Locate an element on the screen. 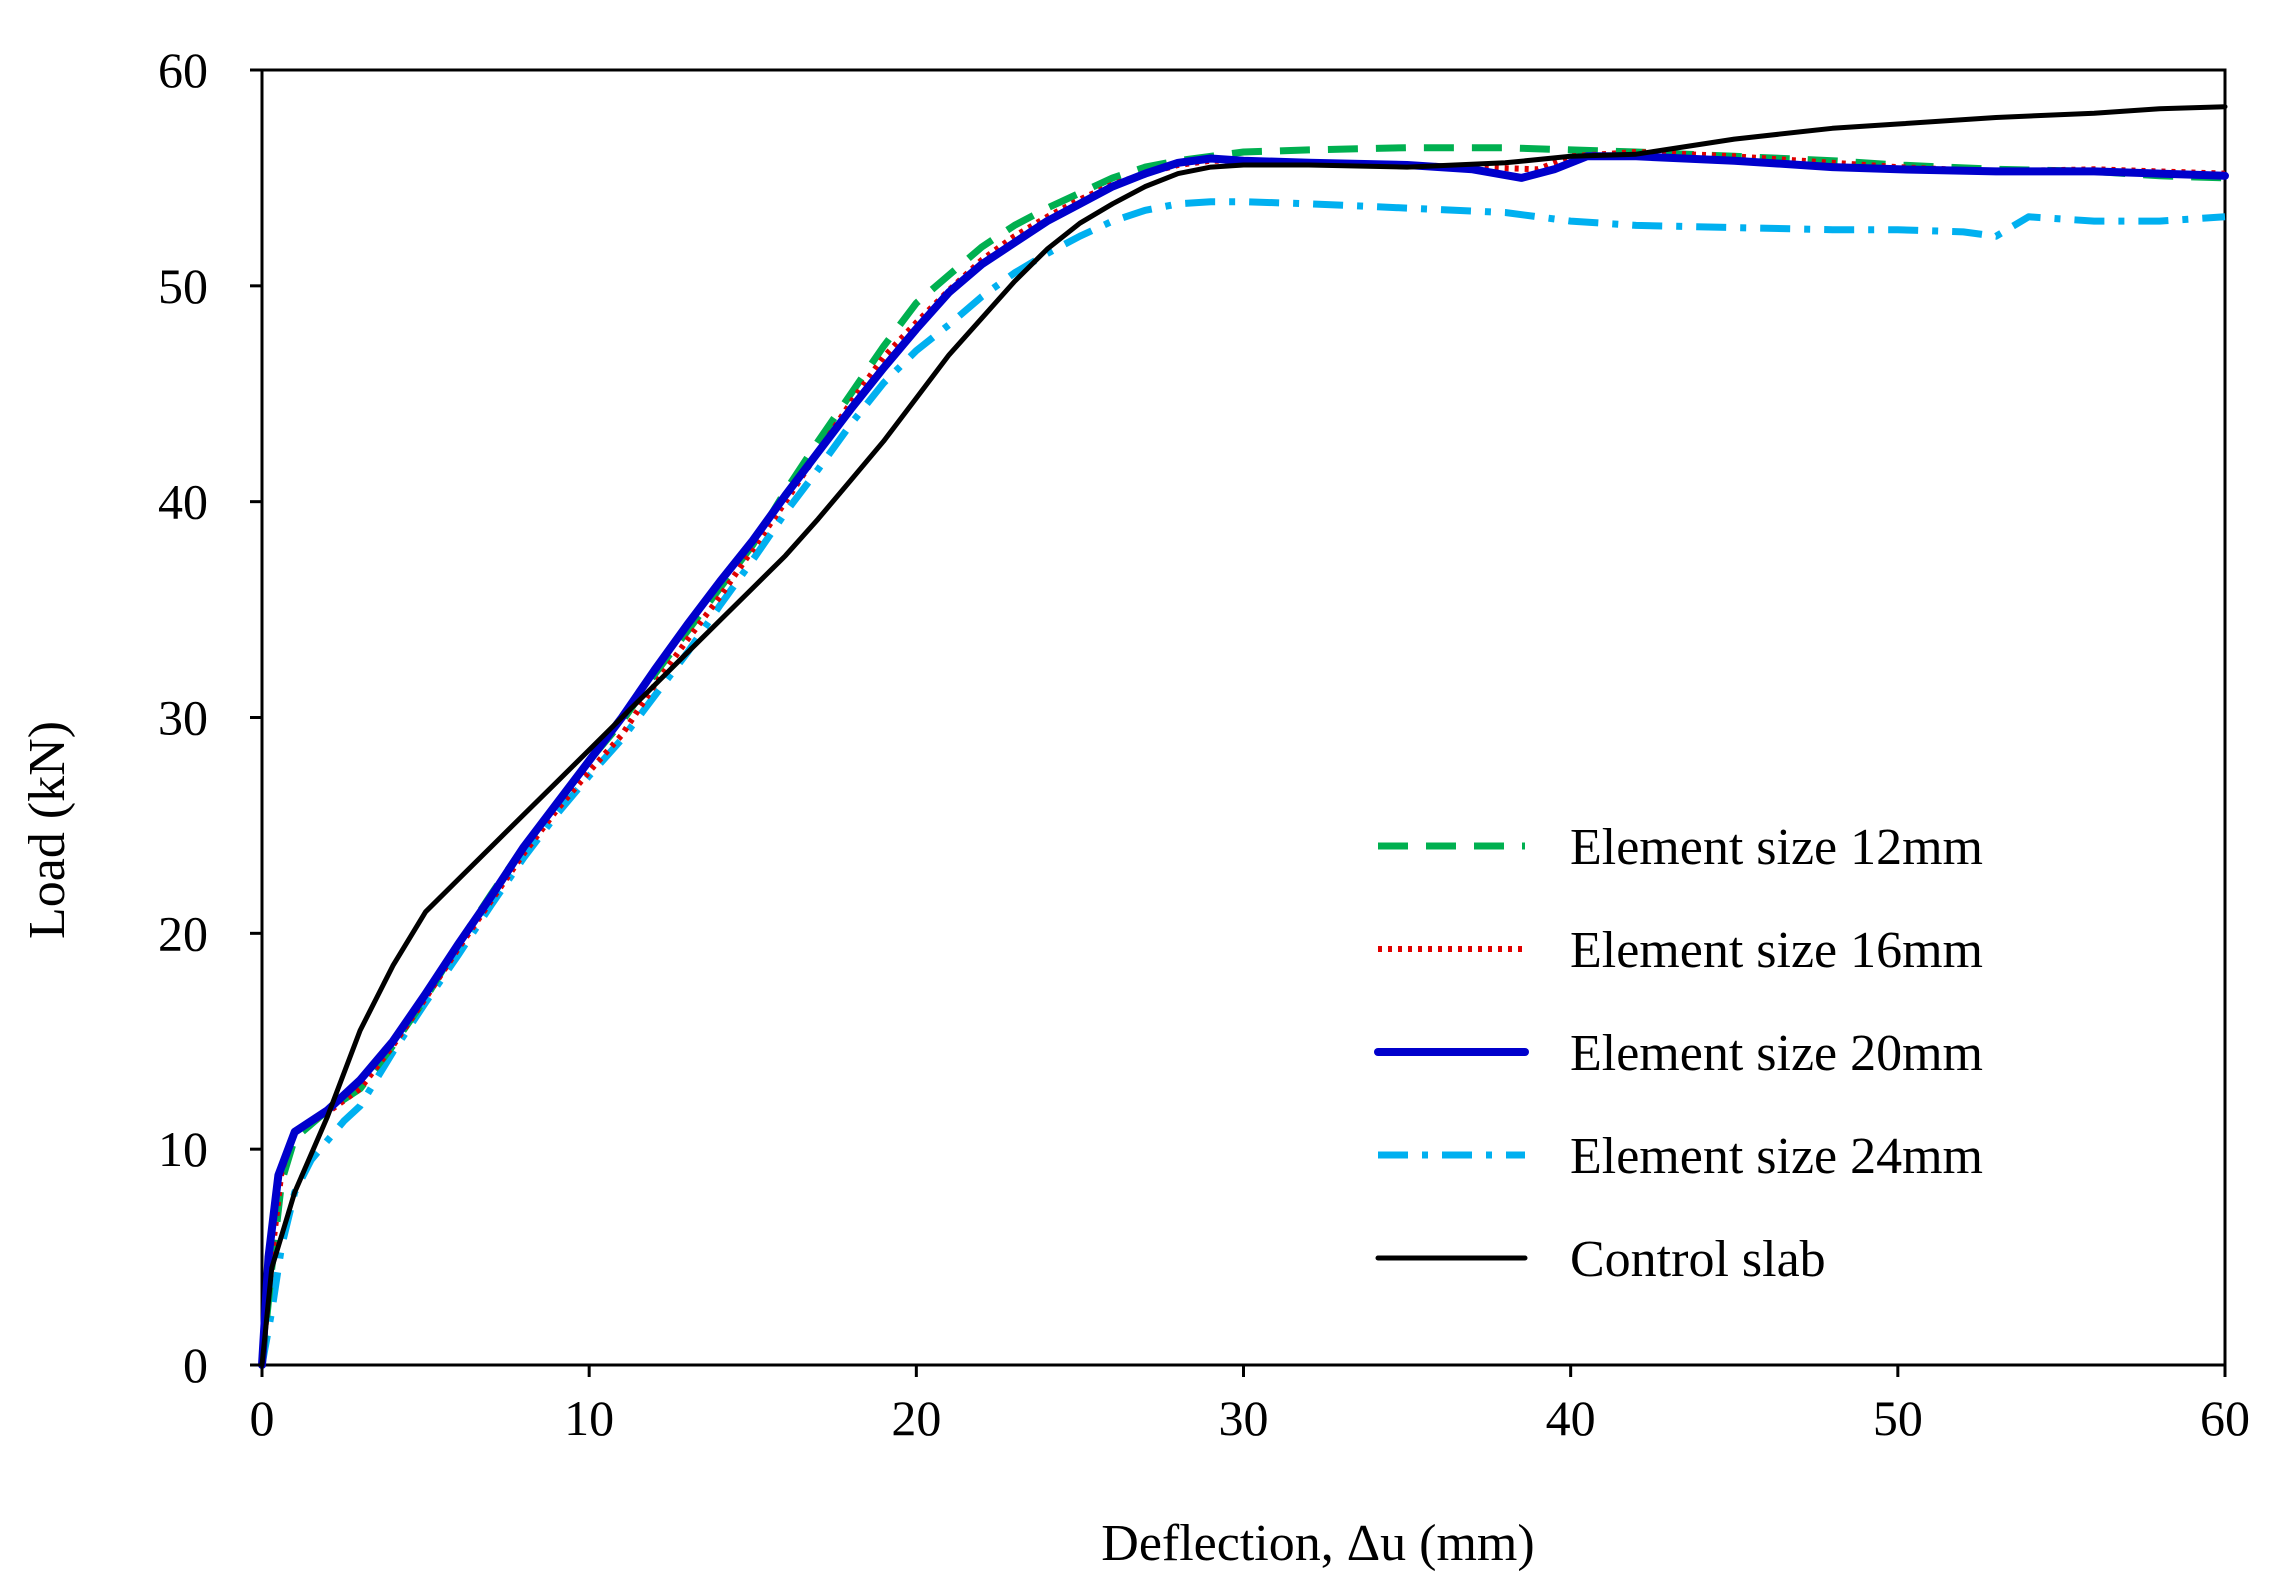 This screenshot has height=1595, width=2278. x-tick-label: 20 is located at coordinates (916, 1418).